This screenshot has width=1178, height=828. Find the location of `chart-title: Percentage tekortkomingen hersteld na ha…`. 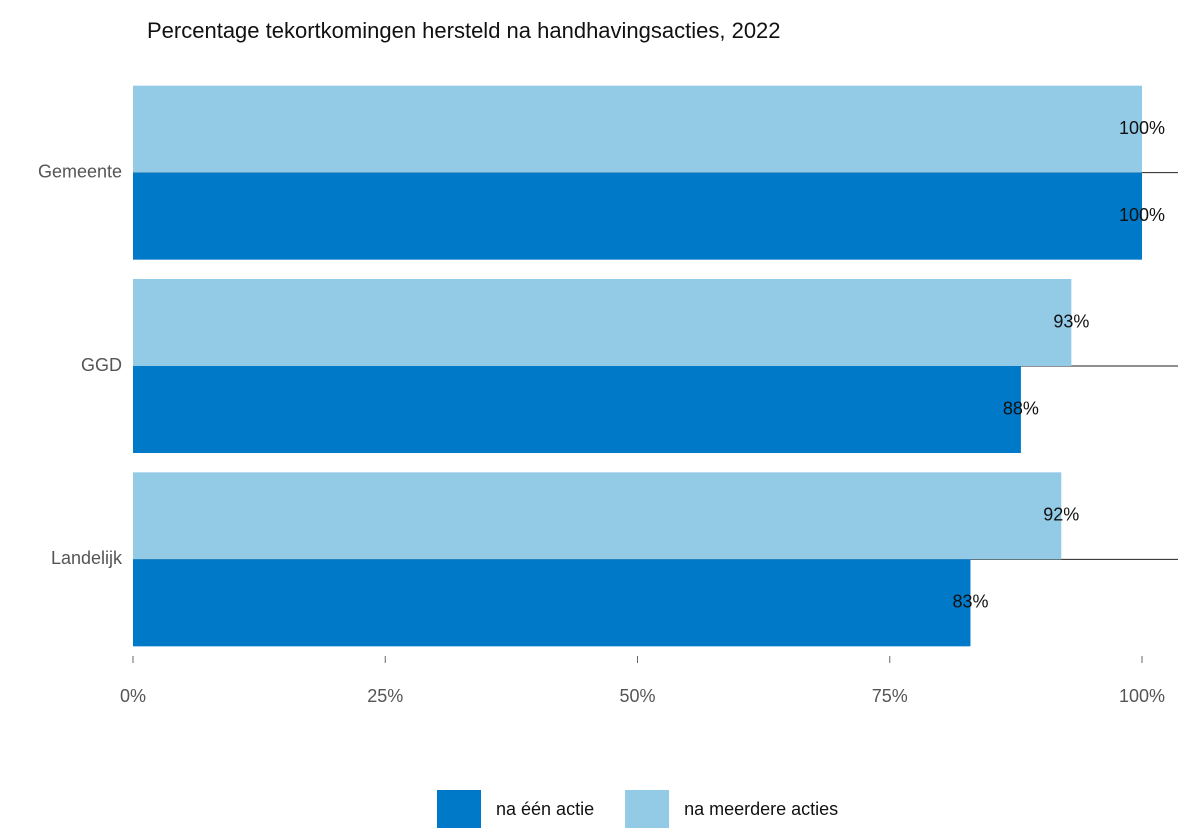

chart-title: Percentage tekortkomingen hersteld na ha… is located at coordinates (464, 30).